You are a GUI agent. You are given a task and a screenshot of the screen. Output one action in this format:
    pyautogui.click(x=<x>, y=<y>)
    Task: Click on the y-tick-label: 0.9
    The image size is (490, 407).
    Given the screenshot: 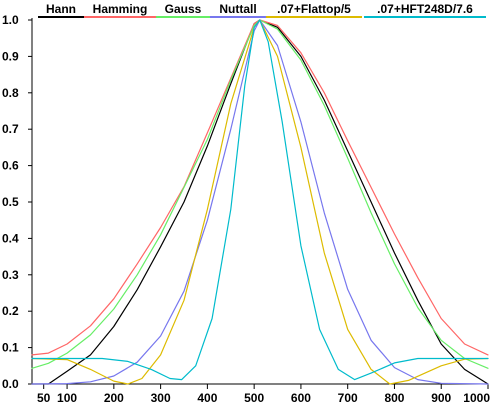 What is the action you would take?
    pyautogui.click(x=10, y=56)
    